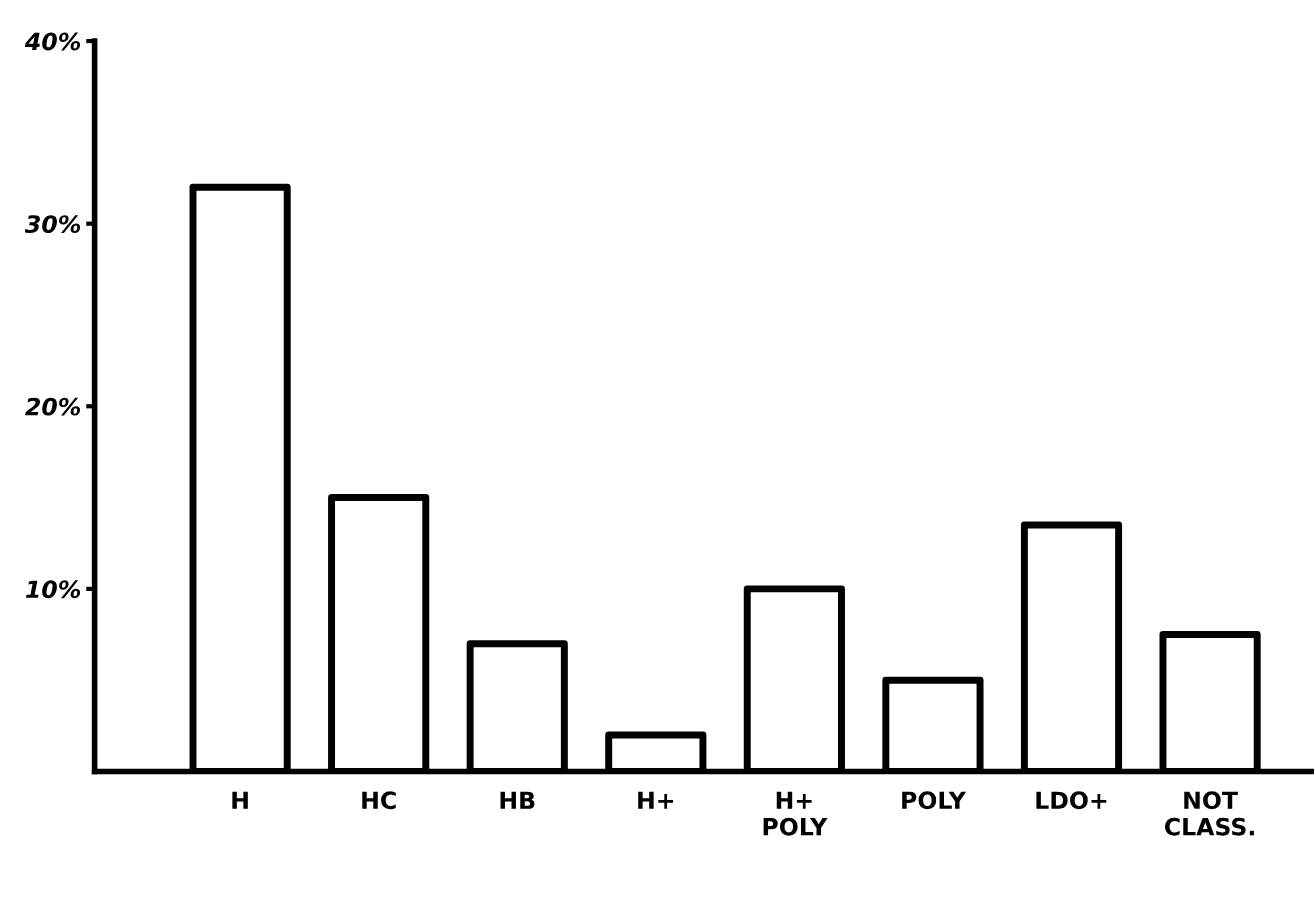 Image resolution: width=1314 pixels, height=913 pixels. What do you see at coordinates (795, 813) in the screenshot?
I see `x-tick-label: H+ POLY` at bounding box center [795, 813].